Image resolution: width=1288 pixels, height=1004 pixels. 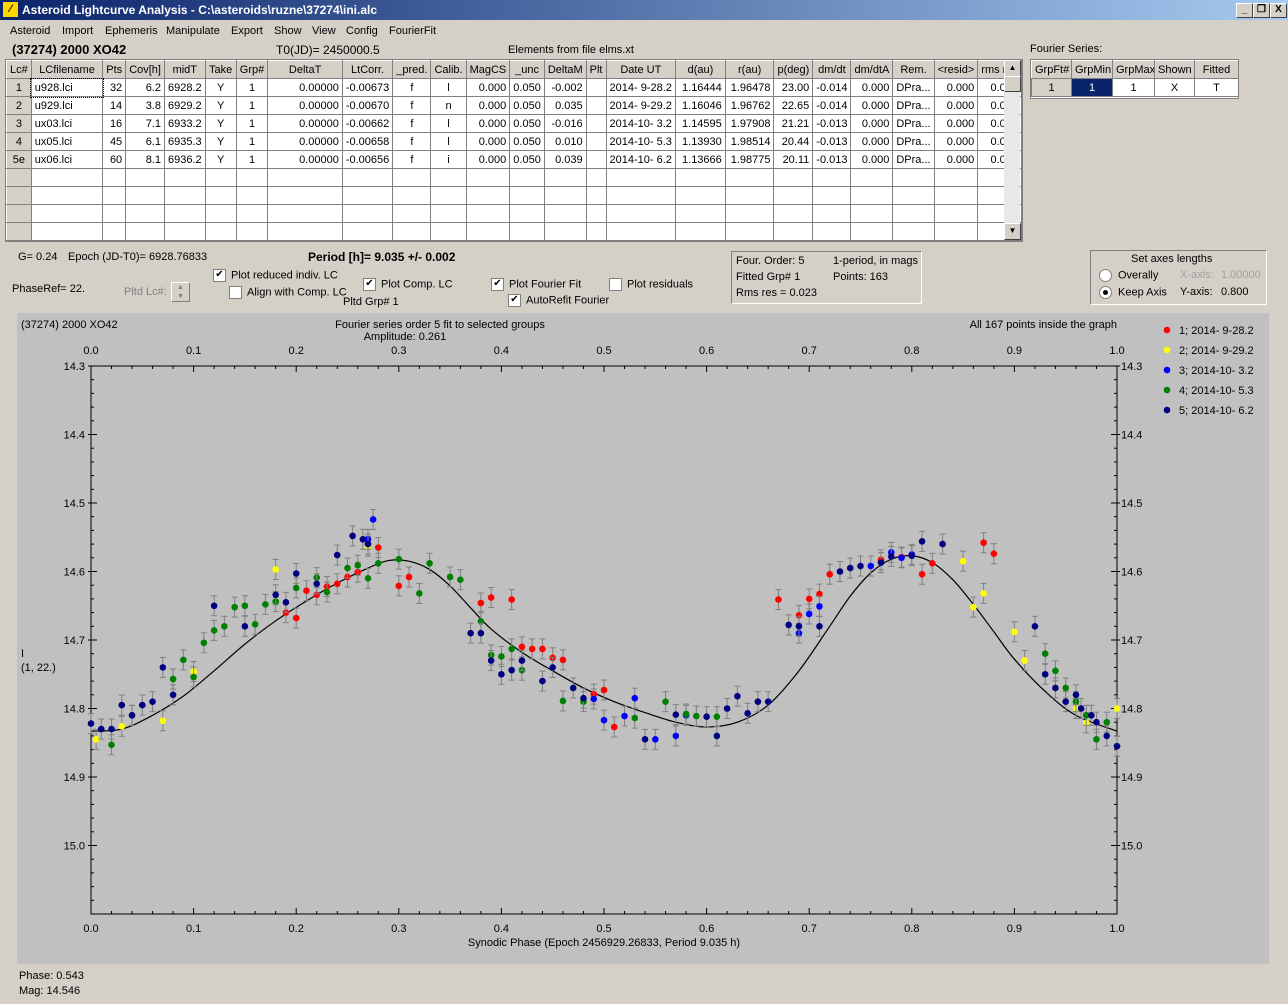 I want to click on lc-cell: -0.014, so click(x=832, y=105).